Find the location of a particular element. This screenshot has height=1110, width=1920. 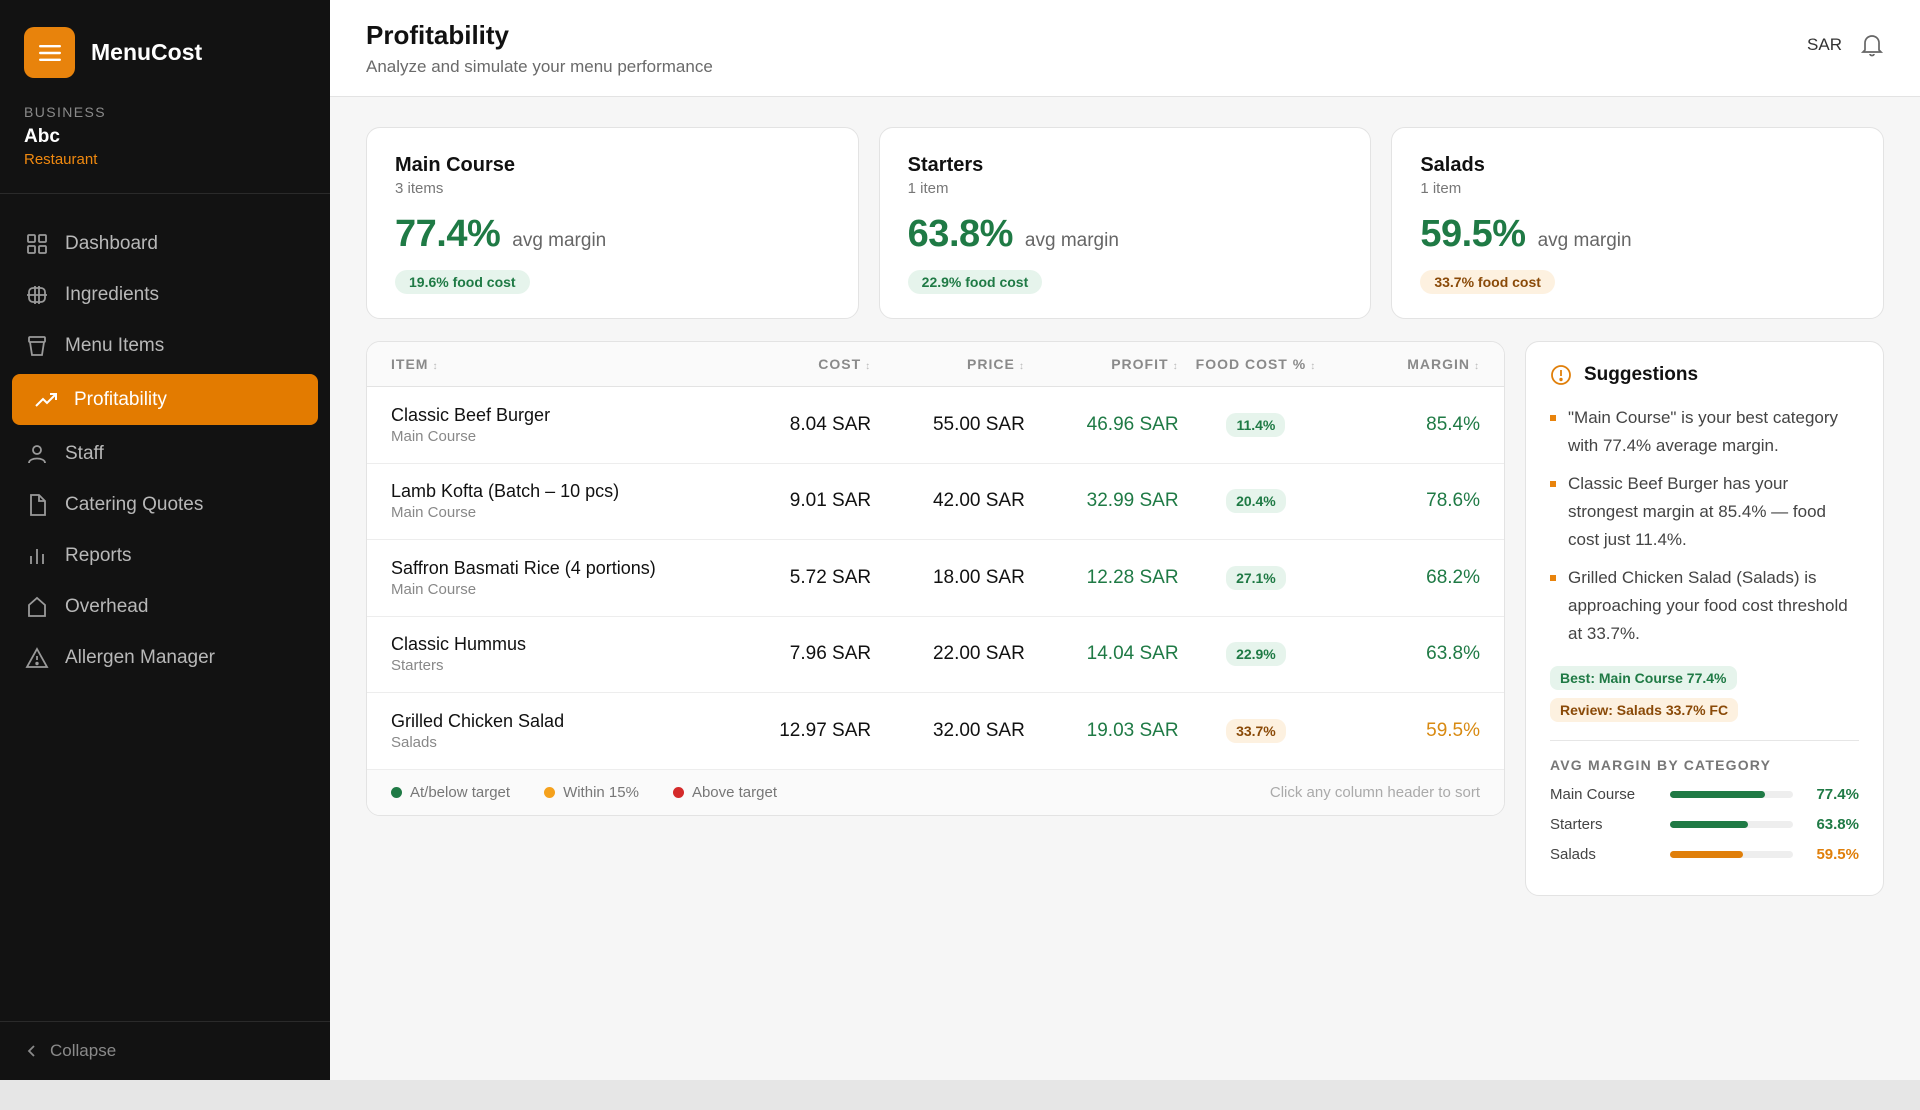

column-header-food-cost: FOOD COST % ↕ is located at coordinates (1256, 364).